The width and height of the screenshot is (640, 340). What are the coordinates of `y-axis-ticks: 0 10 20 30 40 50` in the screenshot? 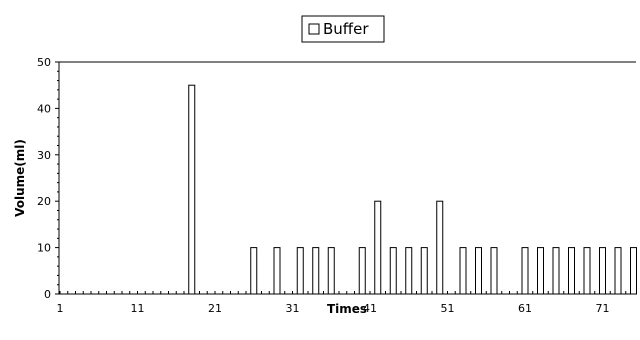 It's located at (48, 178).